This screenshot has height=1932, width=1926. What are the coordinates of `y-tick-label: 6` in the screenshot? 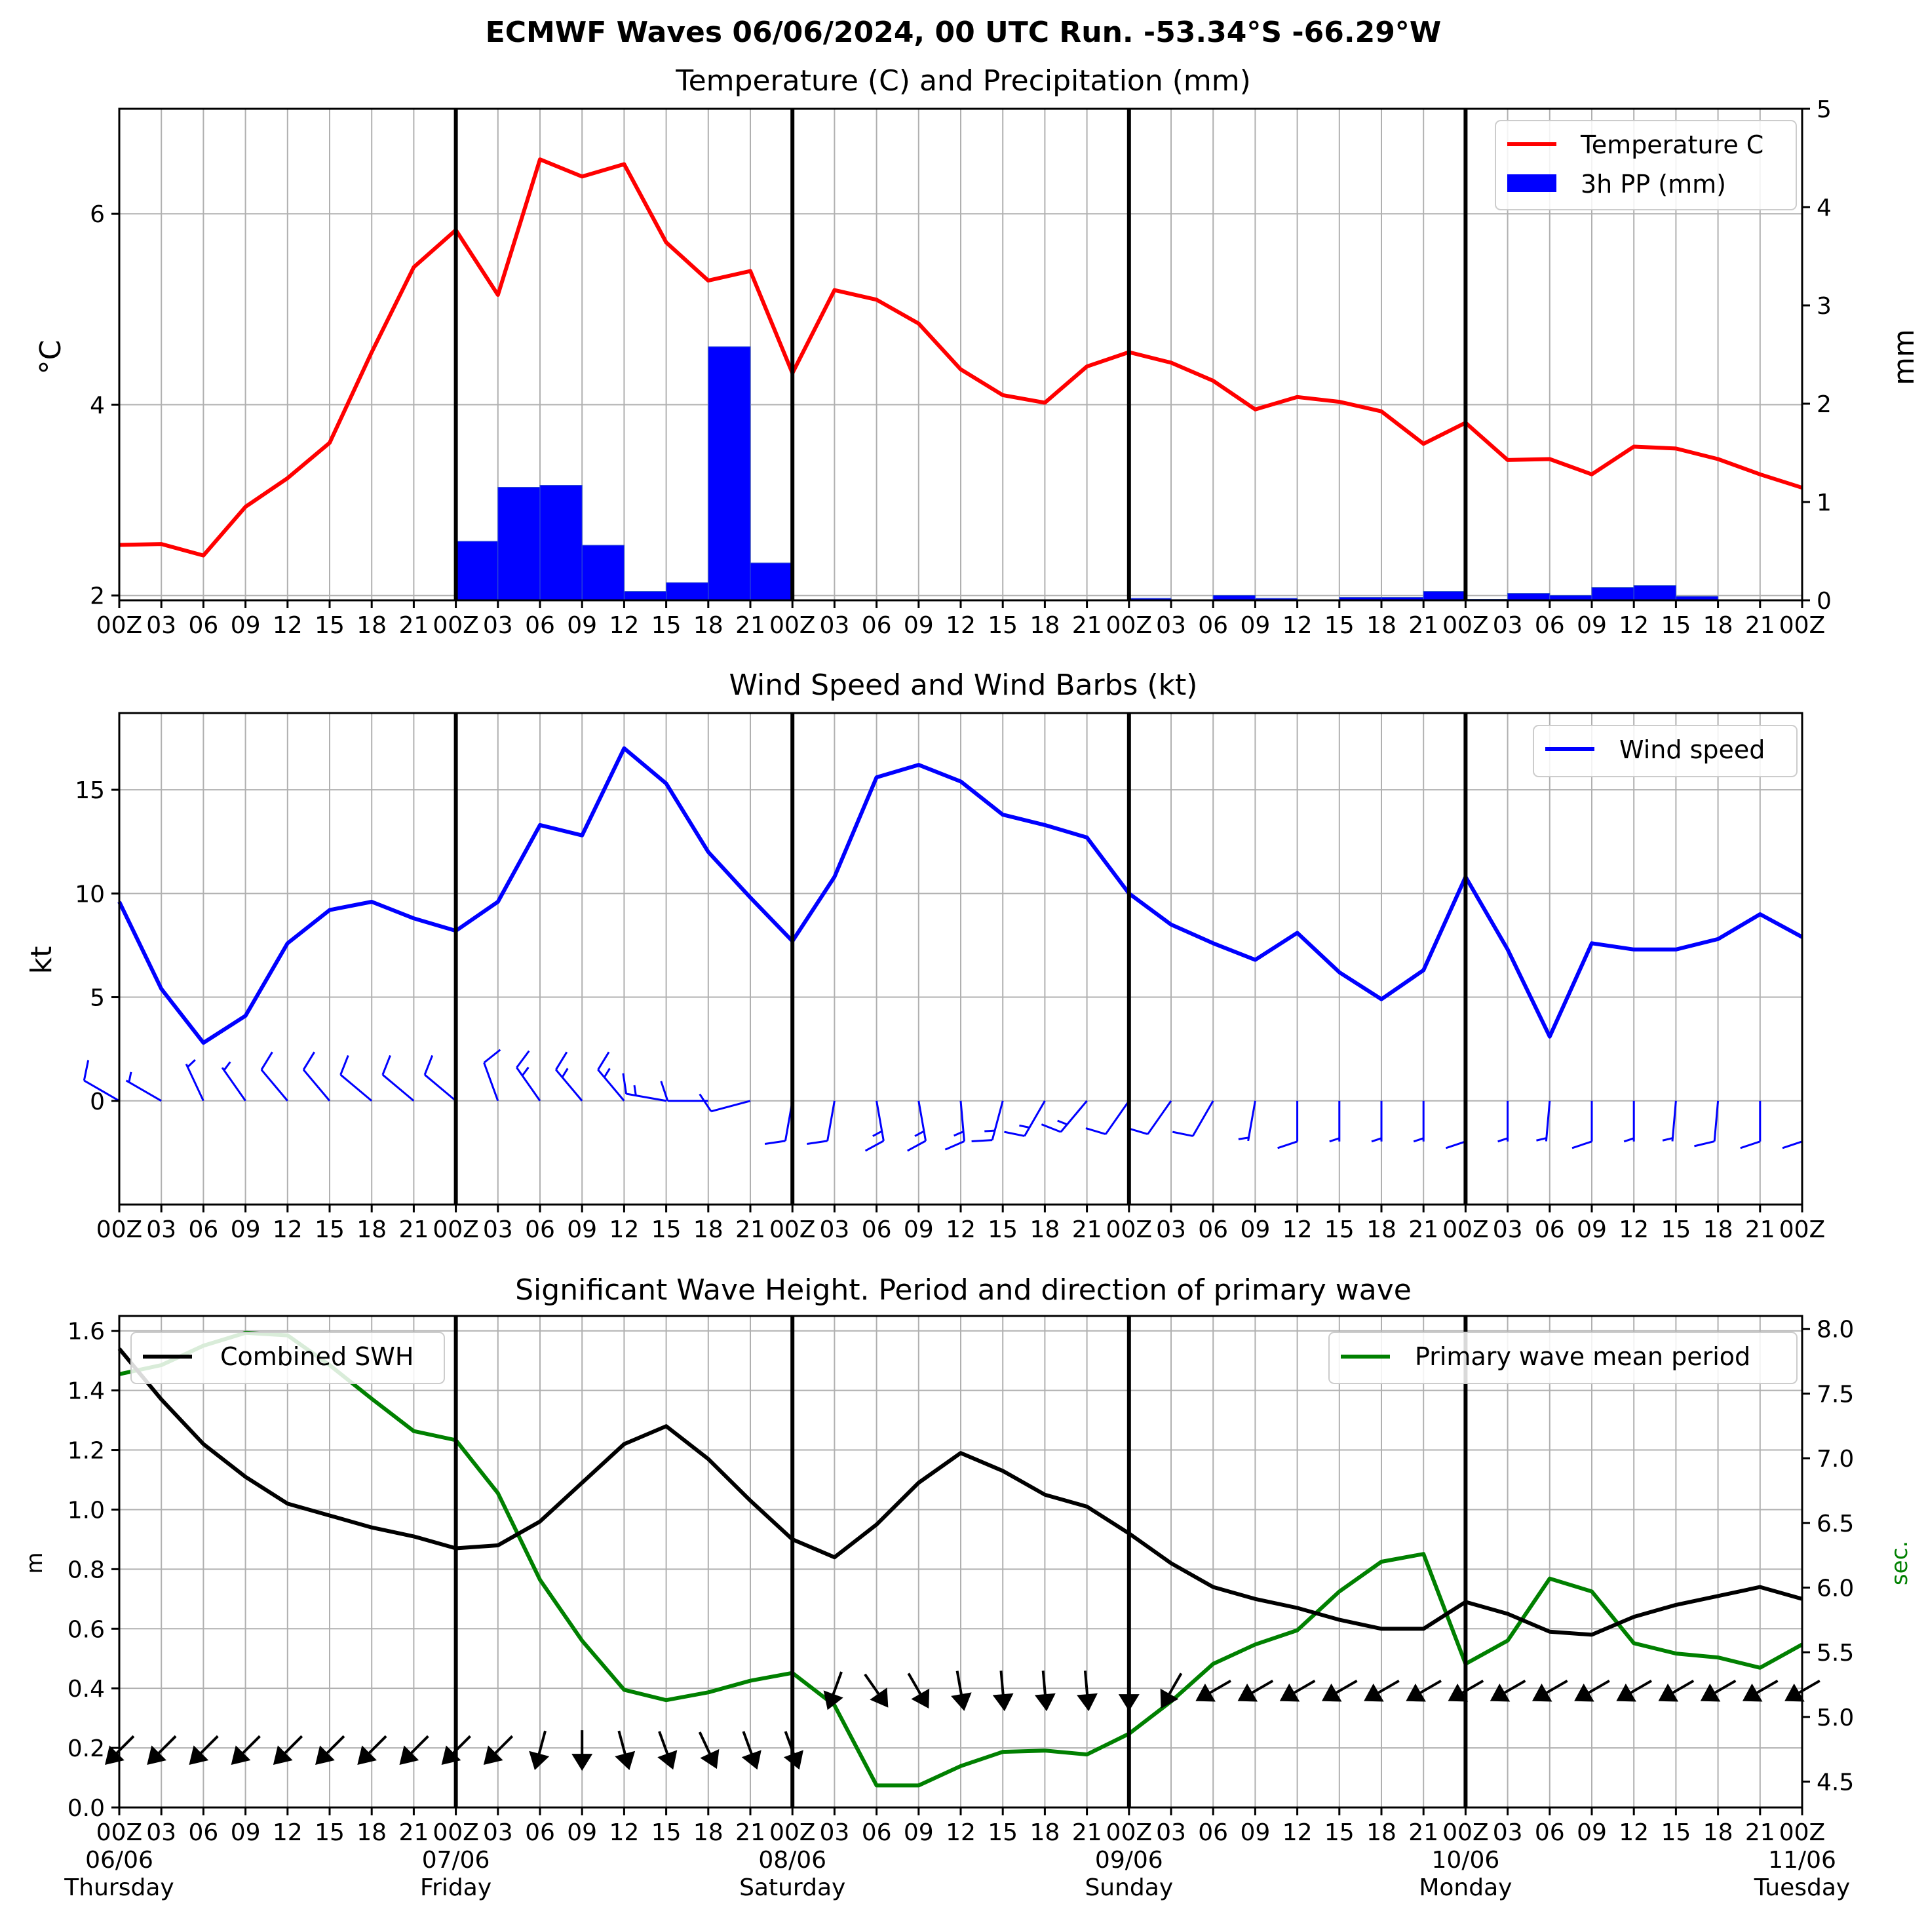 It's located at (97, 214).